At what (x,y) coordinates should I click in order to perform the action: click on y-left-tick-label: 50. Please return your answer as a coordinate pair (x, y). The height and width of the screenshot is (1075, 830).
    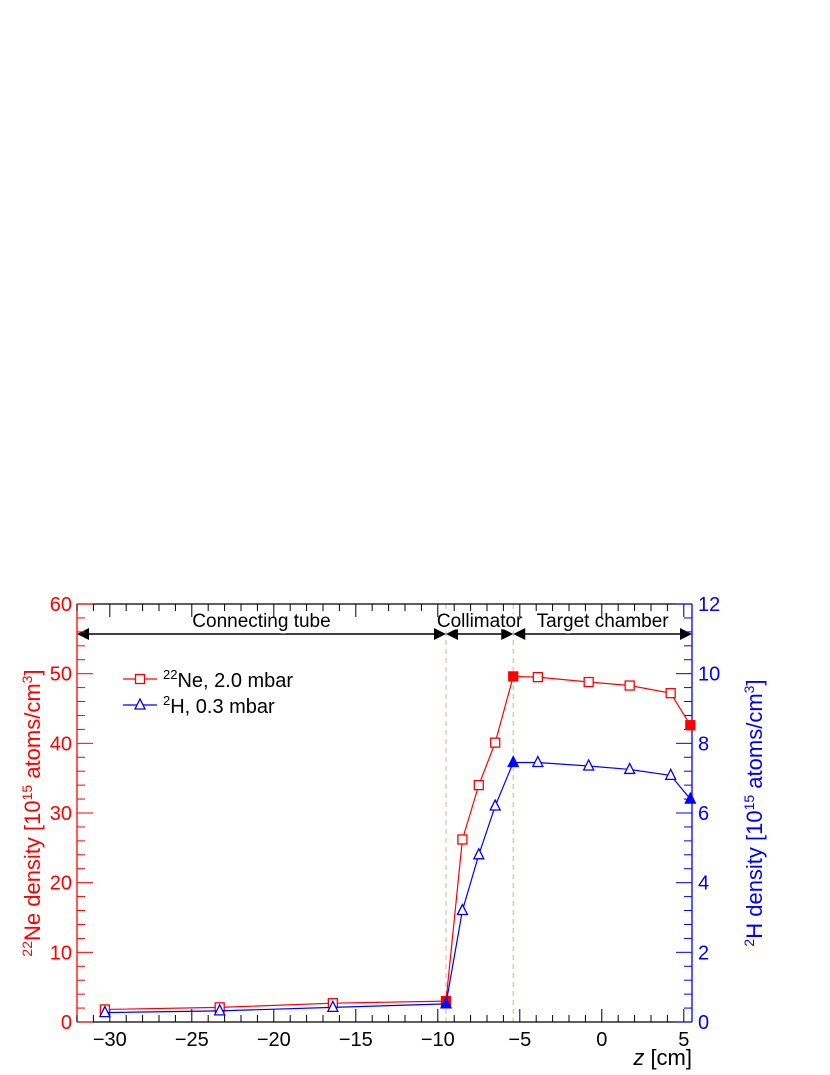
    Looking at the image, I should click on (61, 675).